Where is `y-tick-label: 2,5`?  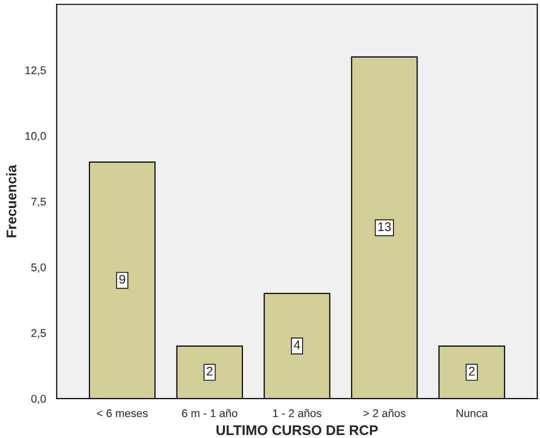 y-tick-label: 2,5 is located at coordinates (38, 333).